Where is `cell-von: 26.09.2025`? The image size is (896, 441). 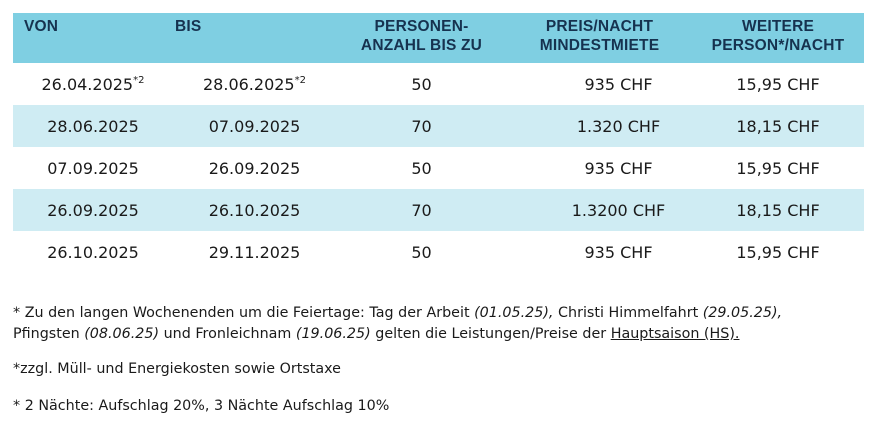 cell-von: 26.09.2025 is located at coordinates (93, 210).